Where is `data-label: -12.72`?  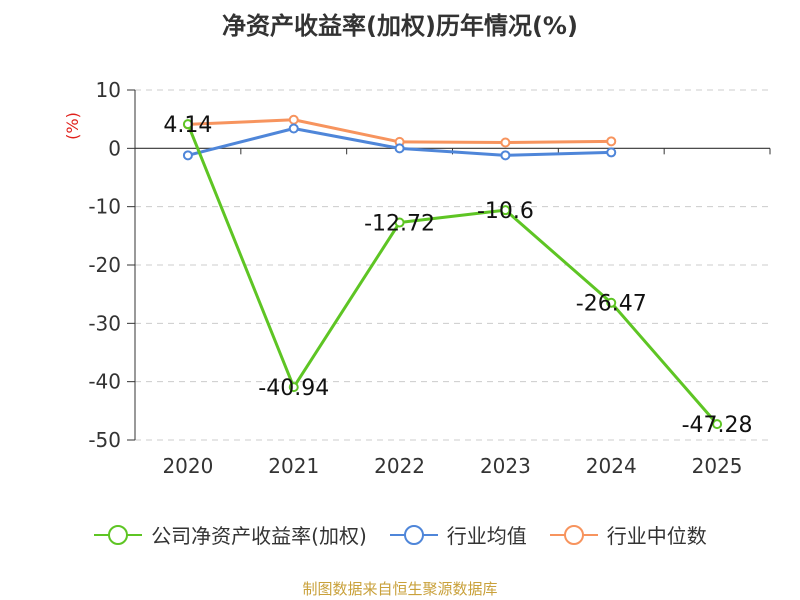 data-label: -12.72 is located at coordinates (399, 224).